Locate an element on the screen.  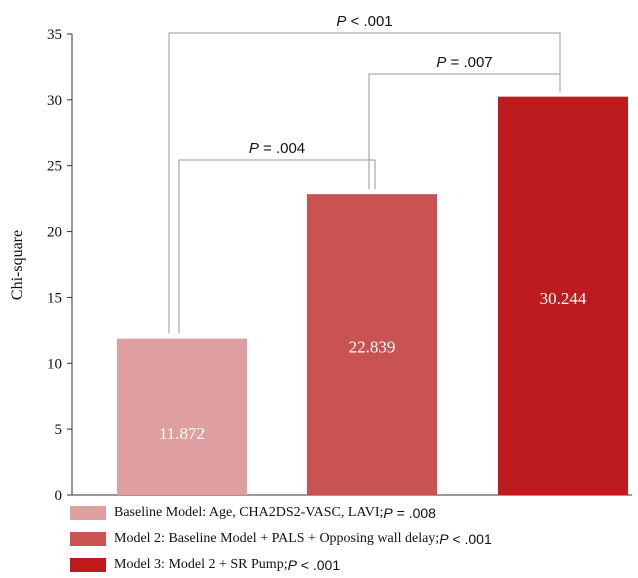
y-tick-label: 30 is located at coordinates (54, 101).